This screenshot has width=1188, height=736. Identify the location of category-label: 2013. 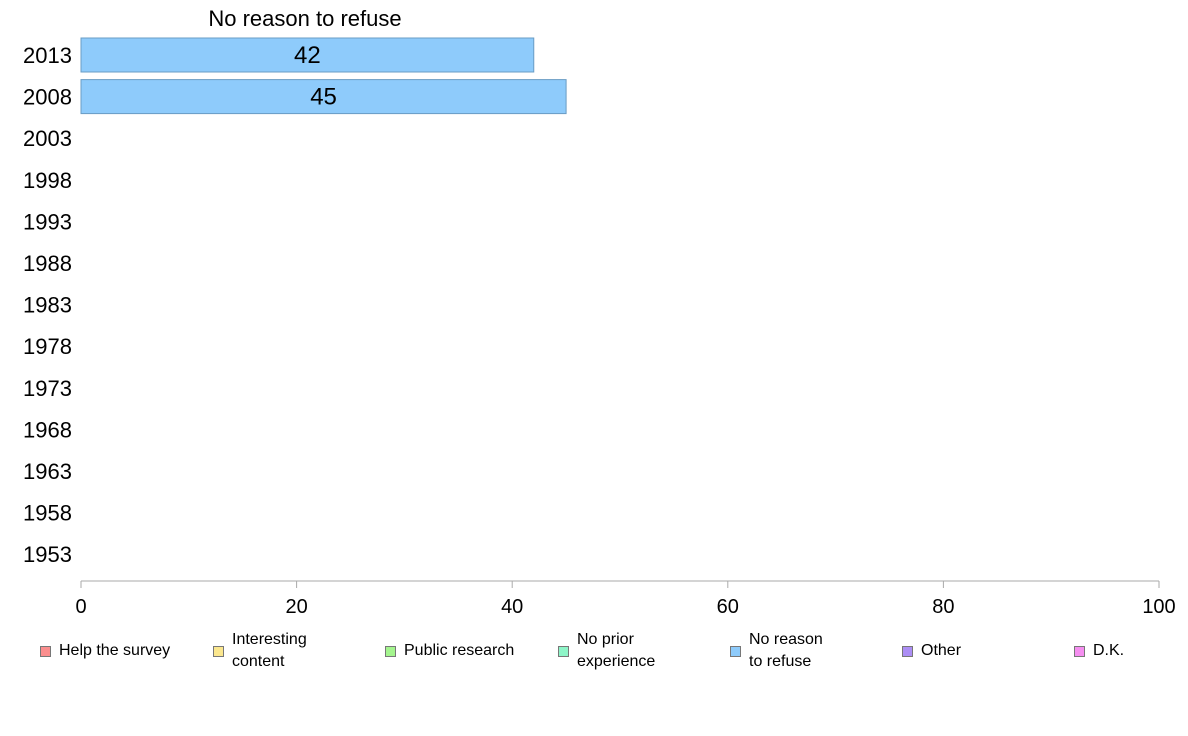
(47, 55).